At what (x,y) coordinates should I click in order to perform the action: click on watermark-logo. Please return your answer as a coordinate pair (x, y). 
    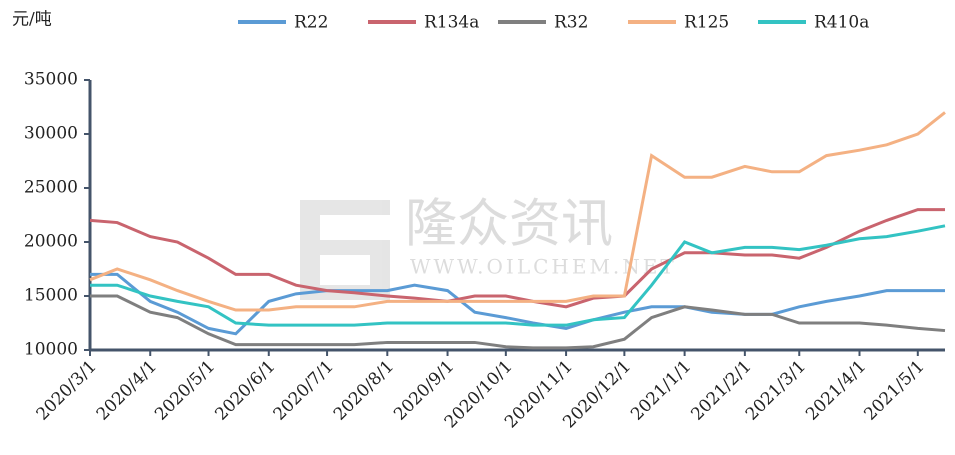
    Looking at the image, I should click on (345, 250).